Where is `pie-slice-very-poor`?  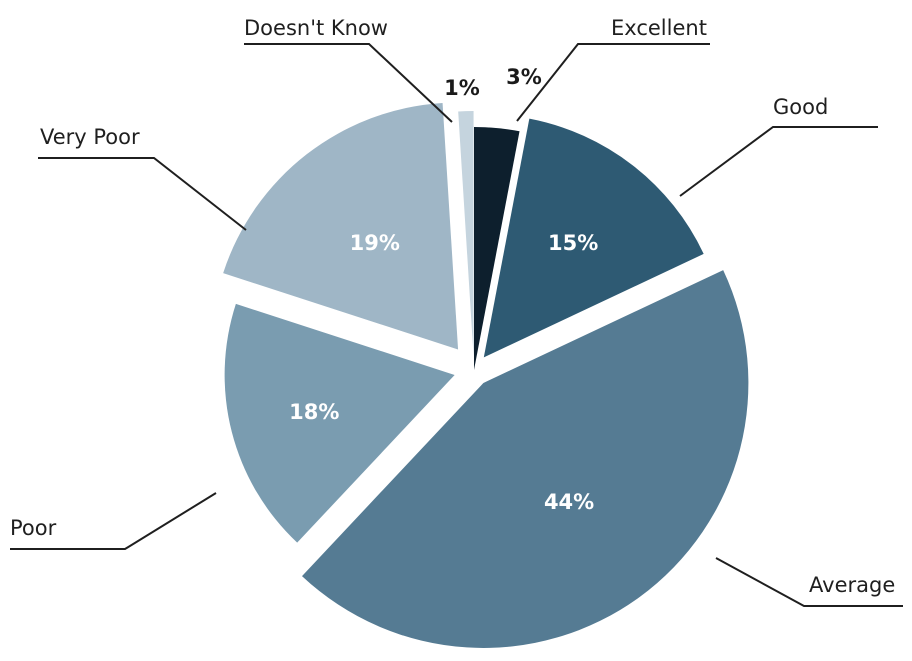
pie-slice-very-poor is located at coordinates (341, 226).